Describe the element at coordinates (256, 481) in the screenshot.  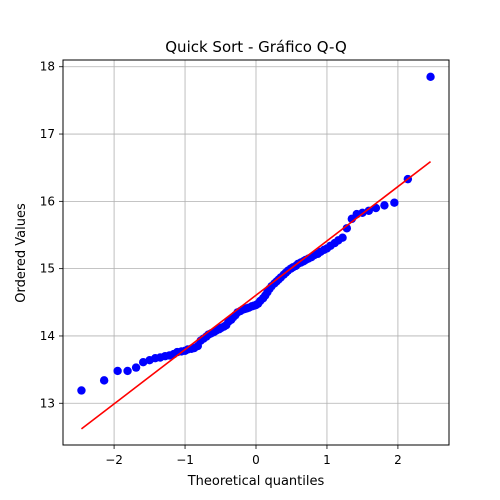
I see `x-axis-title: Theoretical quantiles` at that location.